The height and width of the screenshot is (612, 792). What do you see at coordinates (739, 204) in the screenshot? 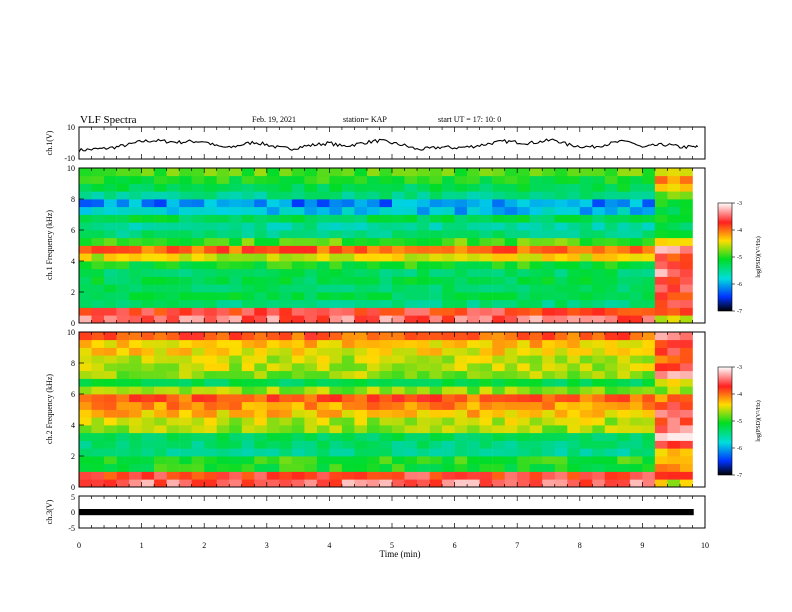
I see `spec1-colorbar-tick-label: -3` at bounding box center [739, 204].